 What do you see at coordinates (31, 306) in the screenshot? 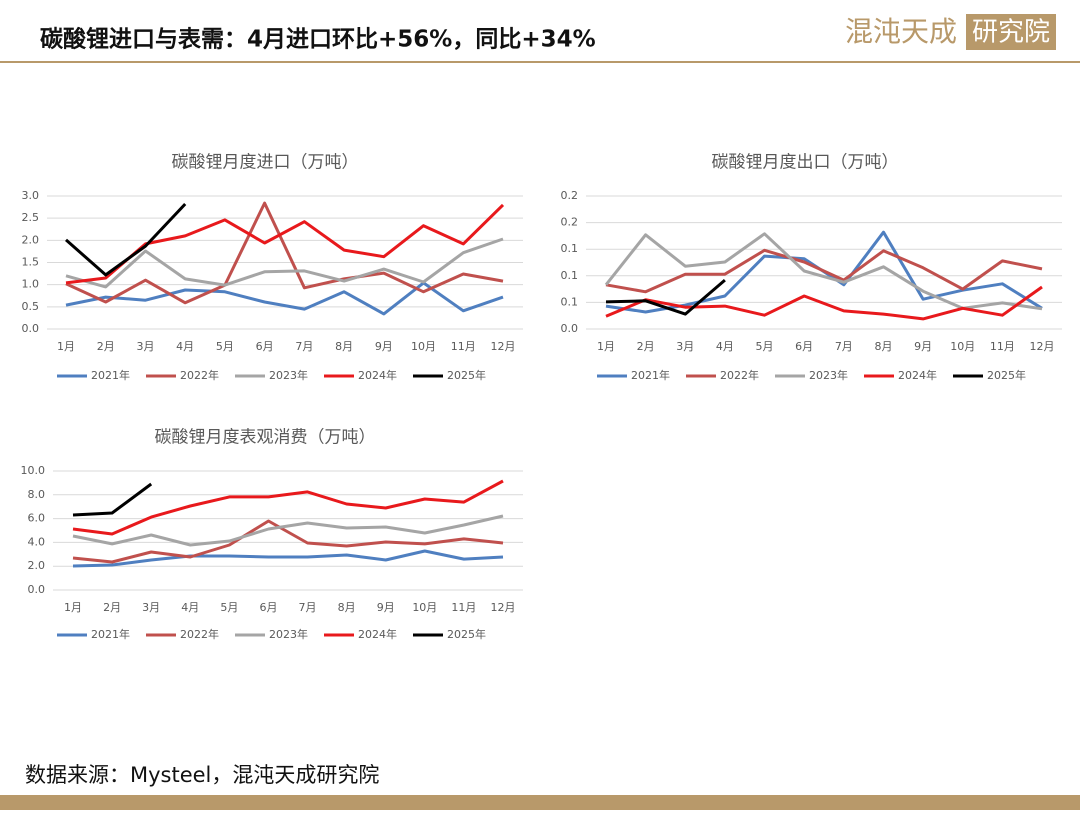
I see `y-tick-label: 0.5` at bounding box center [31, 306].